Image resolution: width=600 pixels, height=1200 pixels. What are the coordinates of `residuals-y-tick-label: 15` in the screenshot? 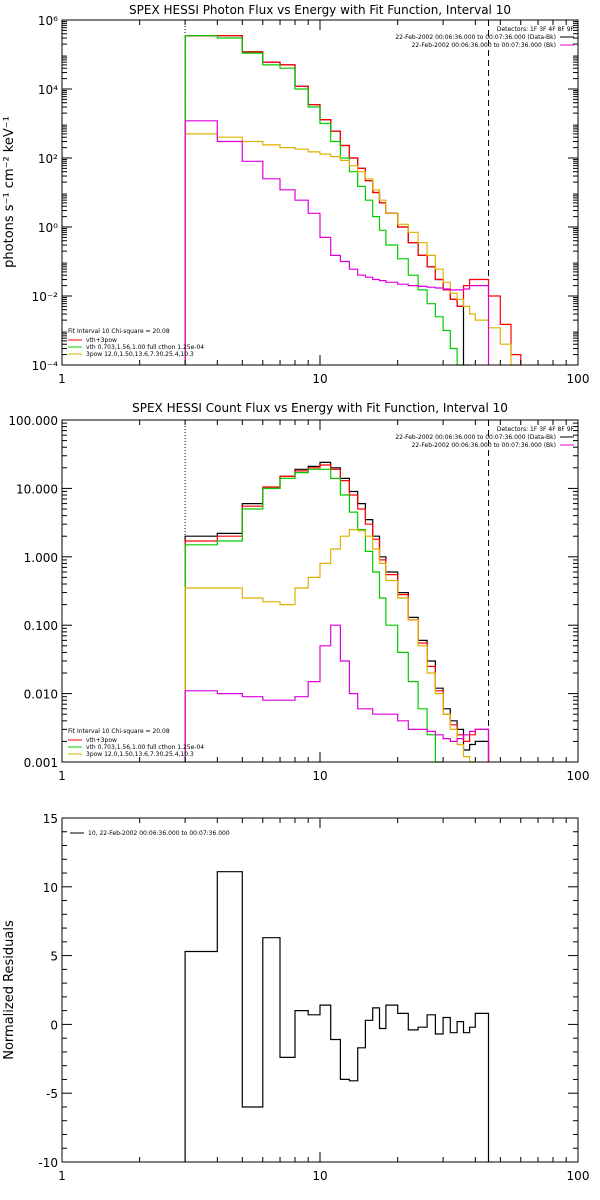 It's located at (50, 819).